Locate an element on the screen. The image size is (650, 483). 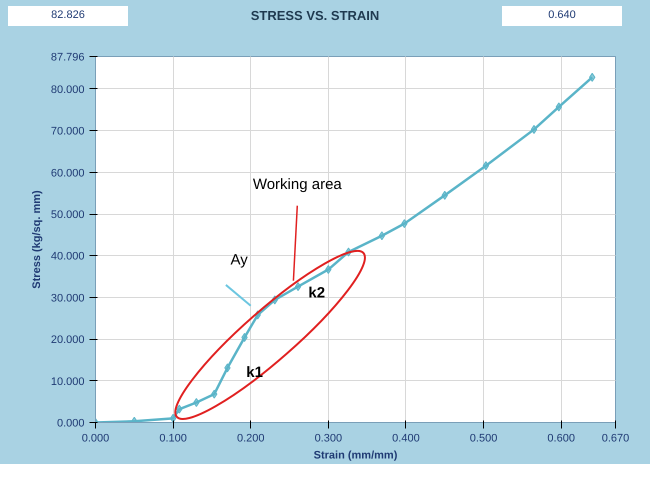
x-tick-label: 0.670 is located at coordinates (616, 438).